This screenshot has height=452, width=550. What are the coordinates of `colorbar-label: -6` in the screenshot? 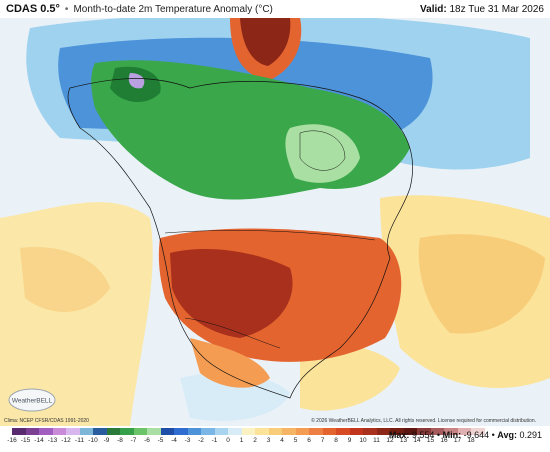 It's located at (147, 440).